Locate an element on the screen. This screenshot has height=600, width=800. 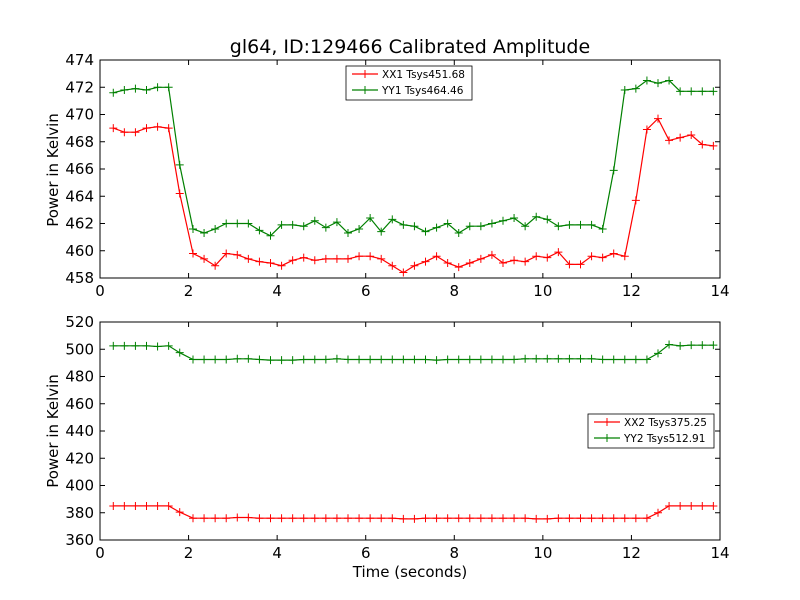
top-legend: XX1 Tsys451.68 YY1 Tsys464.46 is located at coordinates (409, 83).